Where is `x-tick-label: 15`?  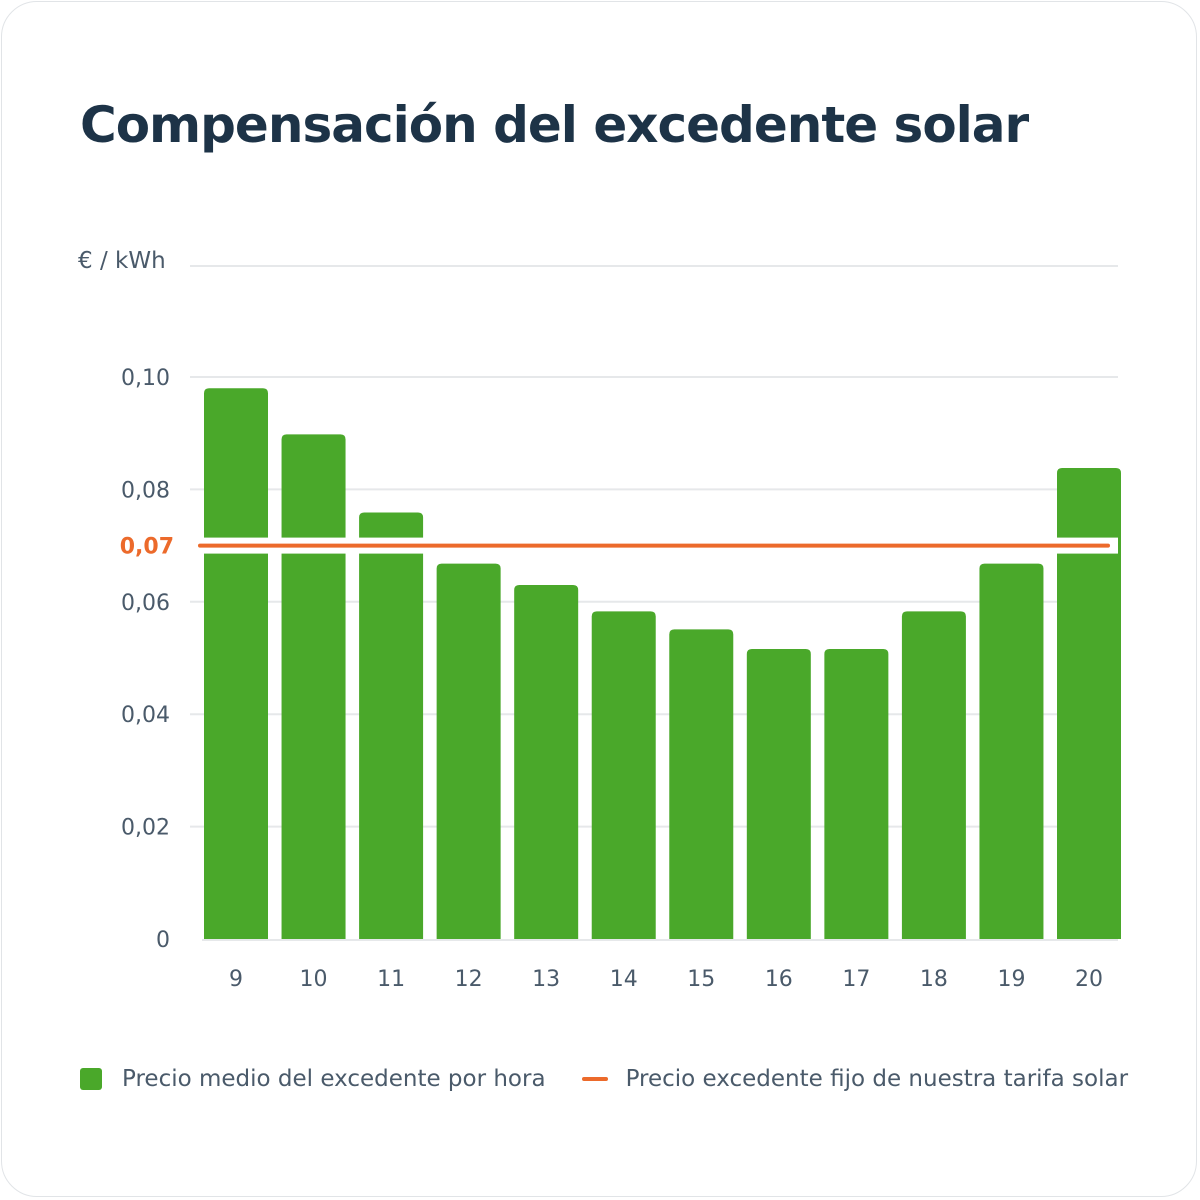 x-tick-label: 15 is located at coordinates (701, 979).